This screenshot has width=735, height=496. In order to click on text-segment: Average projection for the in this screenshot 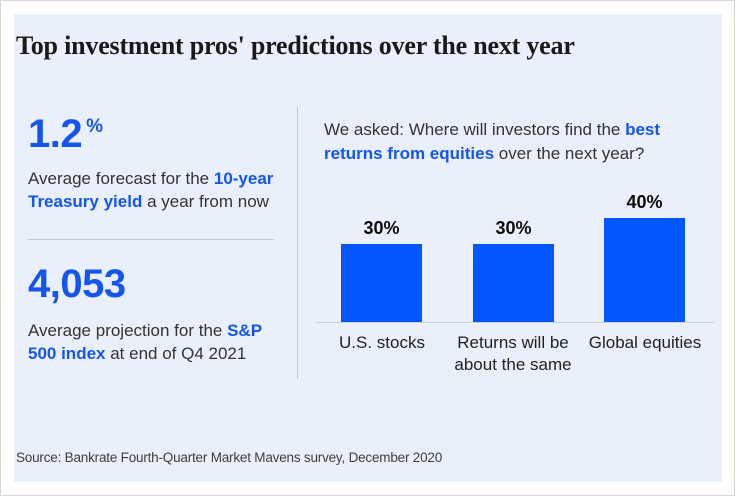, I will do `click(128, 330)`.